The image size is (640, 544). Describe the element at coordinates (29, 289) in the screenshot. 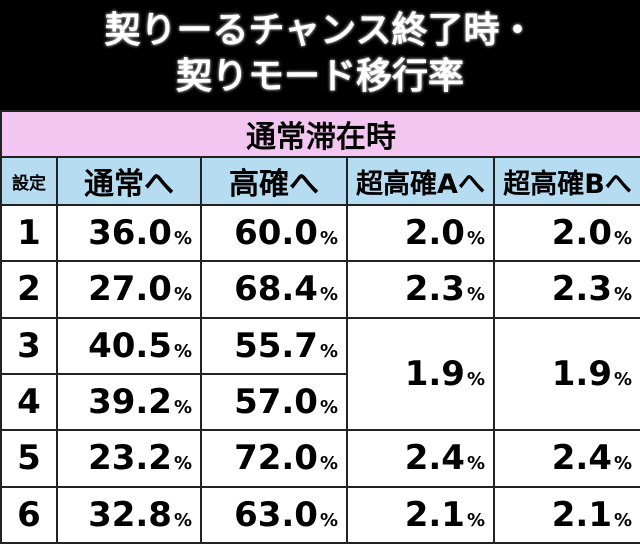

I see `setting-cell: 2` at that location.